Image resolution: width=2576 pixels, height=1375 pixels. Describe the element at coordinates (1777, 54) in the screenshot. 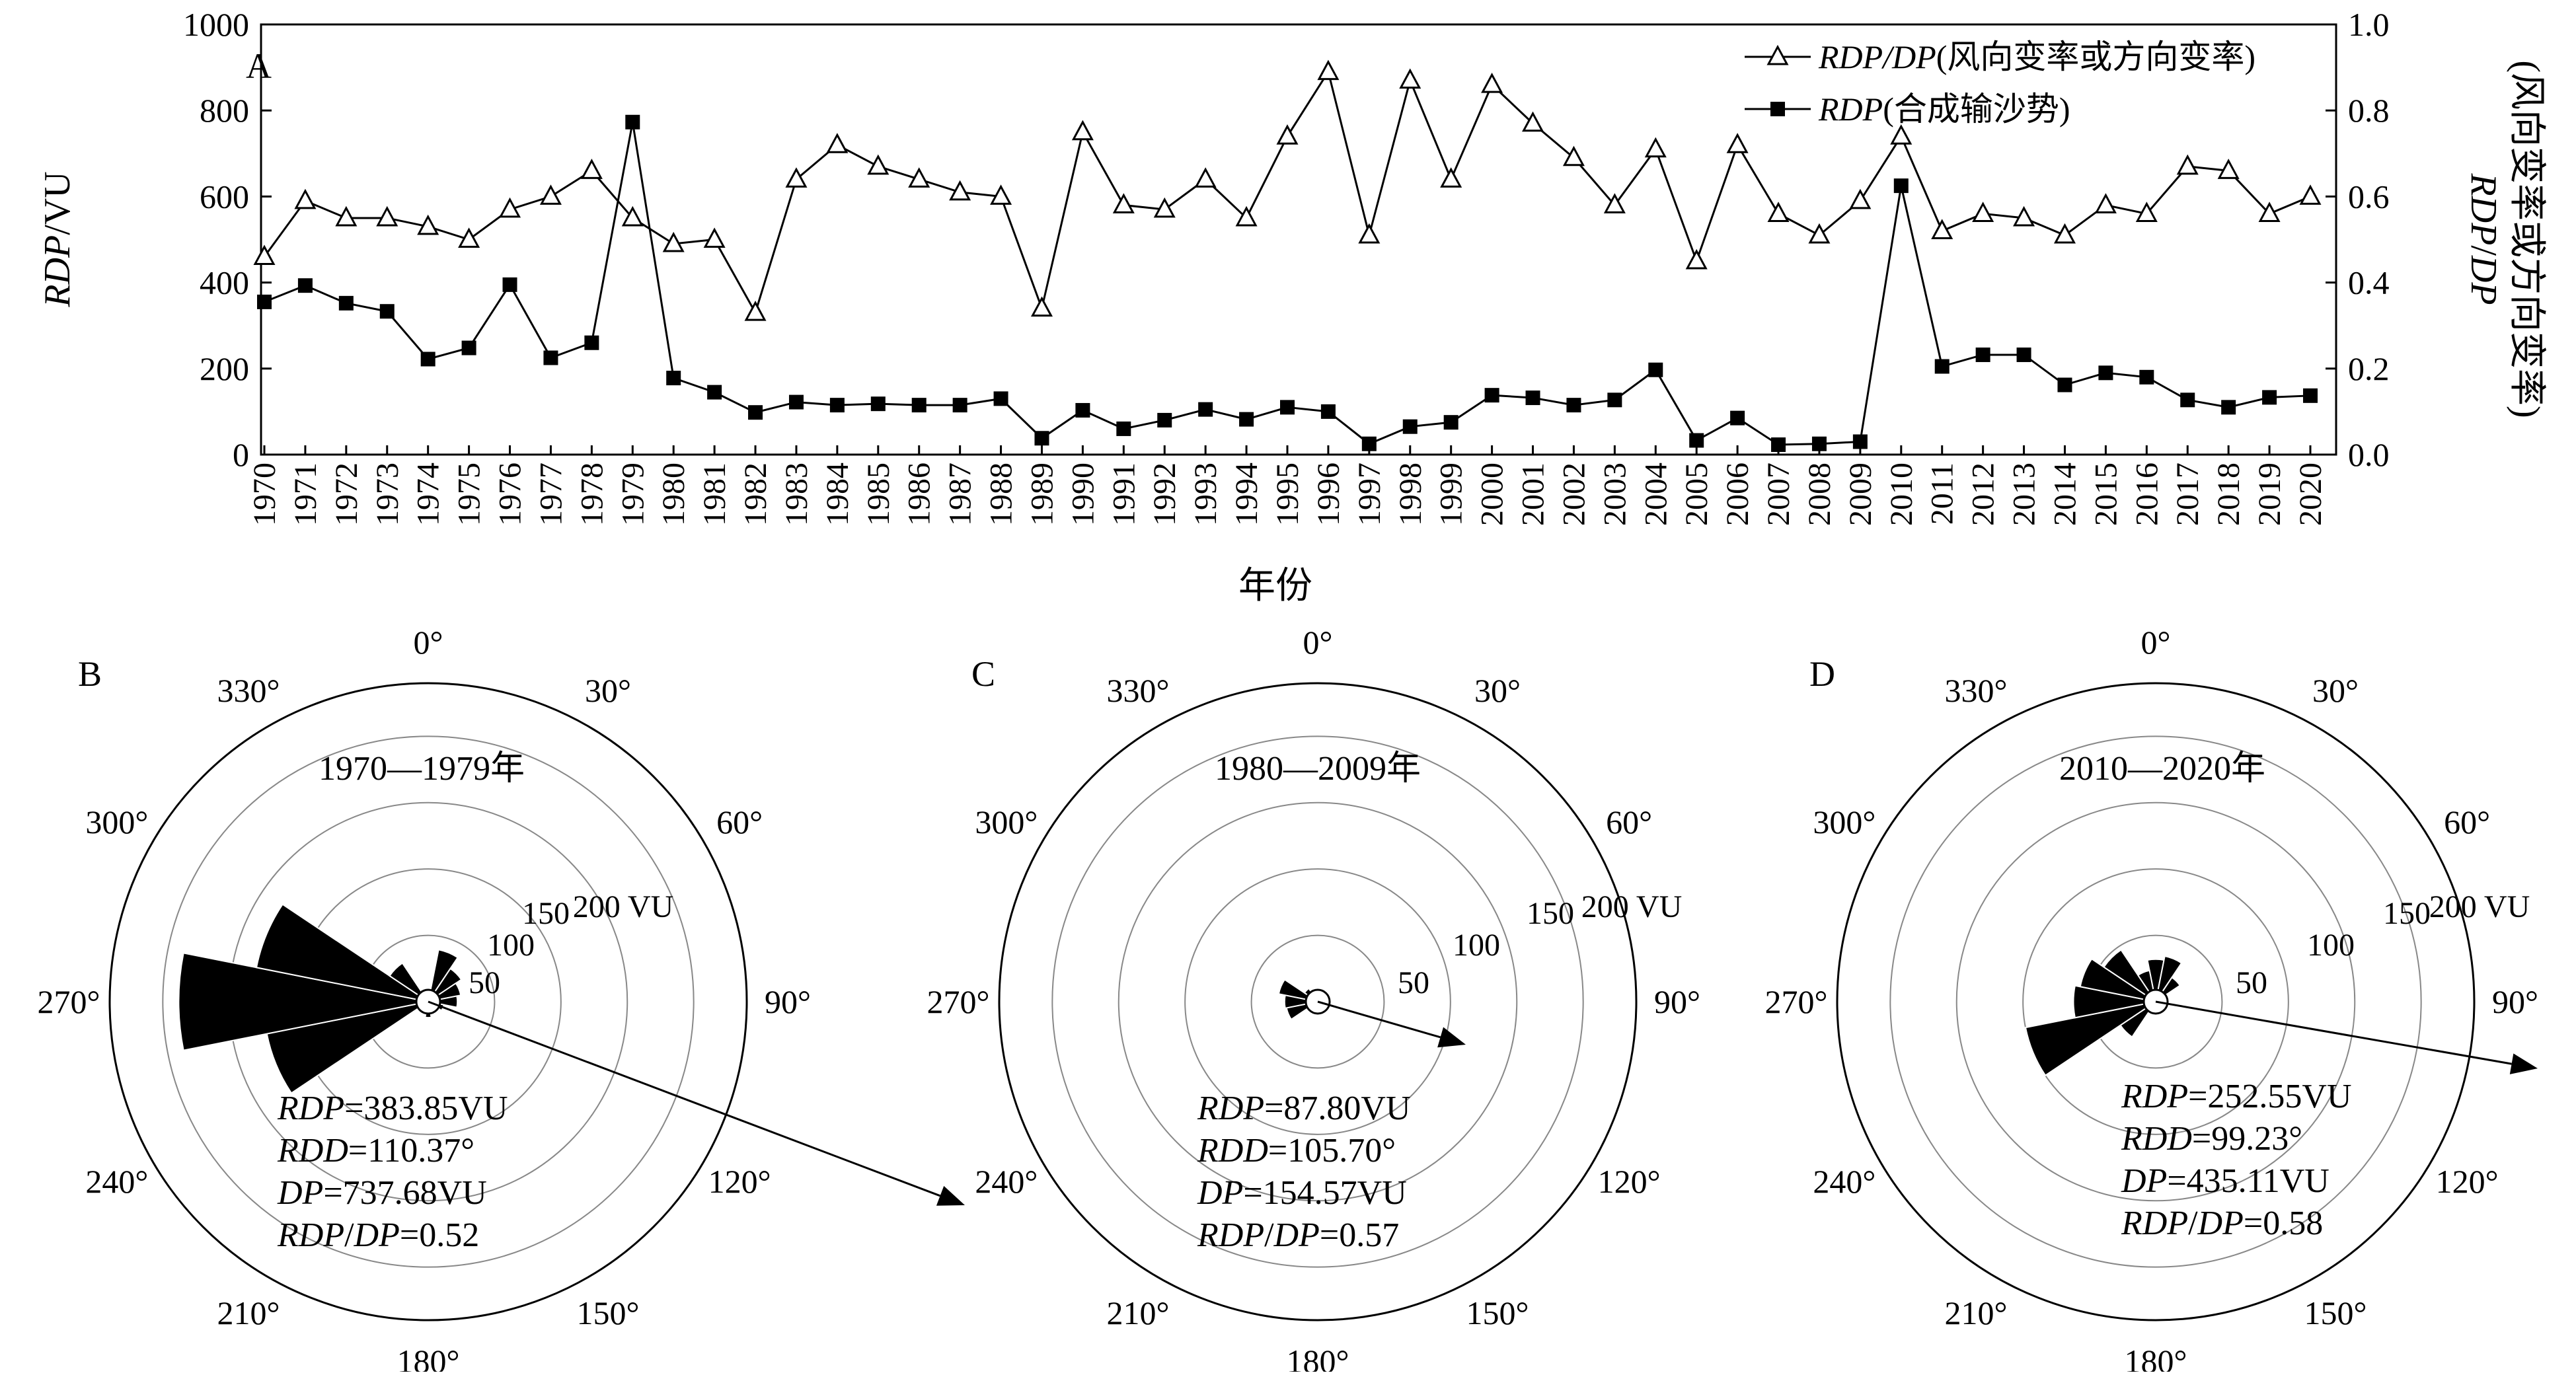

I see `legend-marker-triangle` at that location.